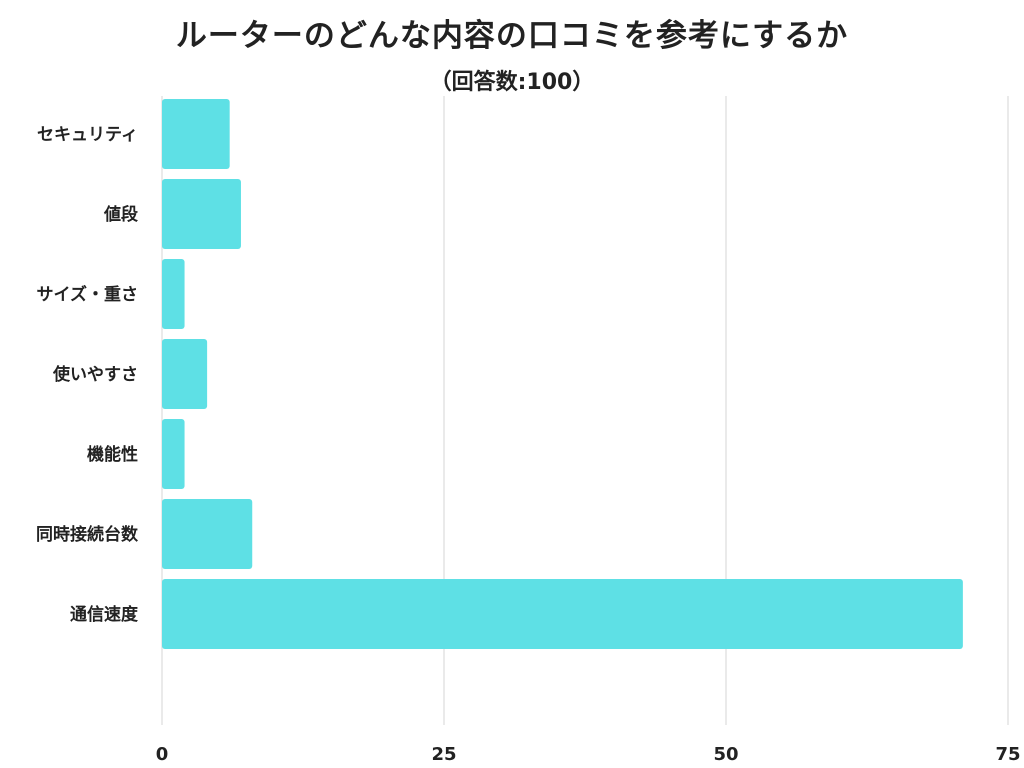 The image size is (1024, 768). I want to click on x-axis-ticks: 0 25 50 75, so click(588, 754).